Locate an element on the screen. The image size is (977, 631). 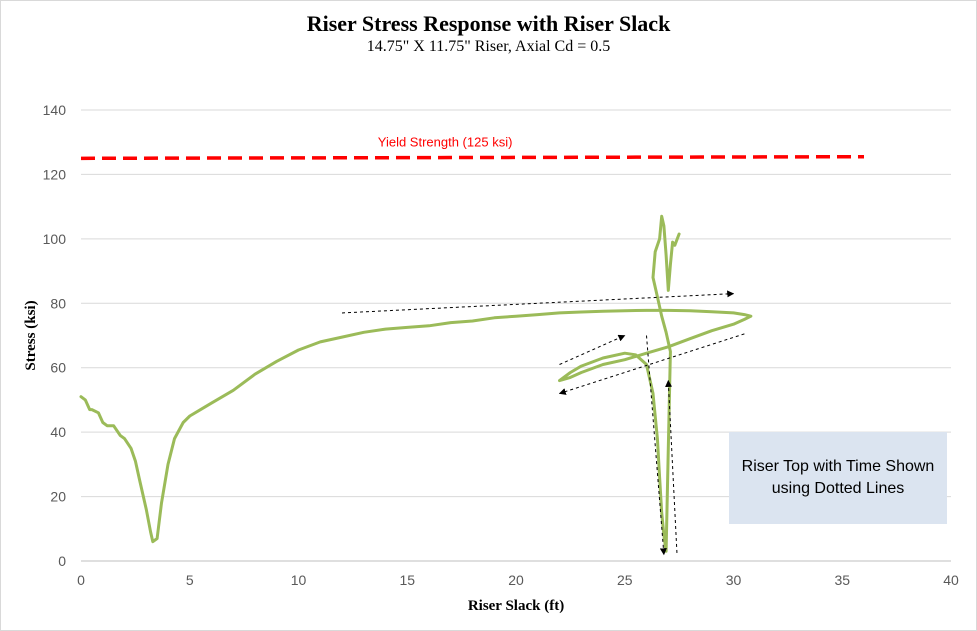
x-tick-label: 15 is located at coordinates (407, 580).